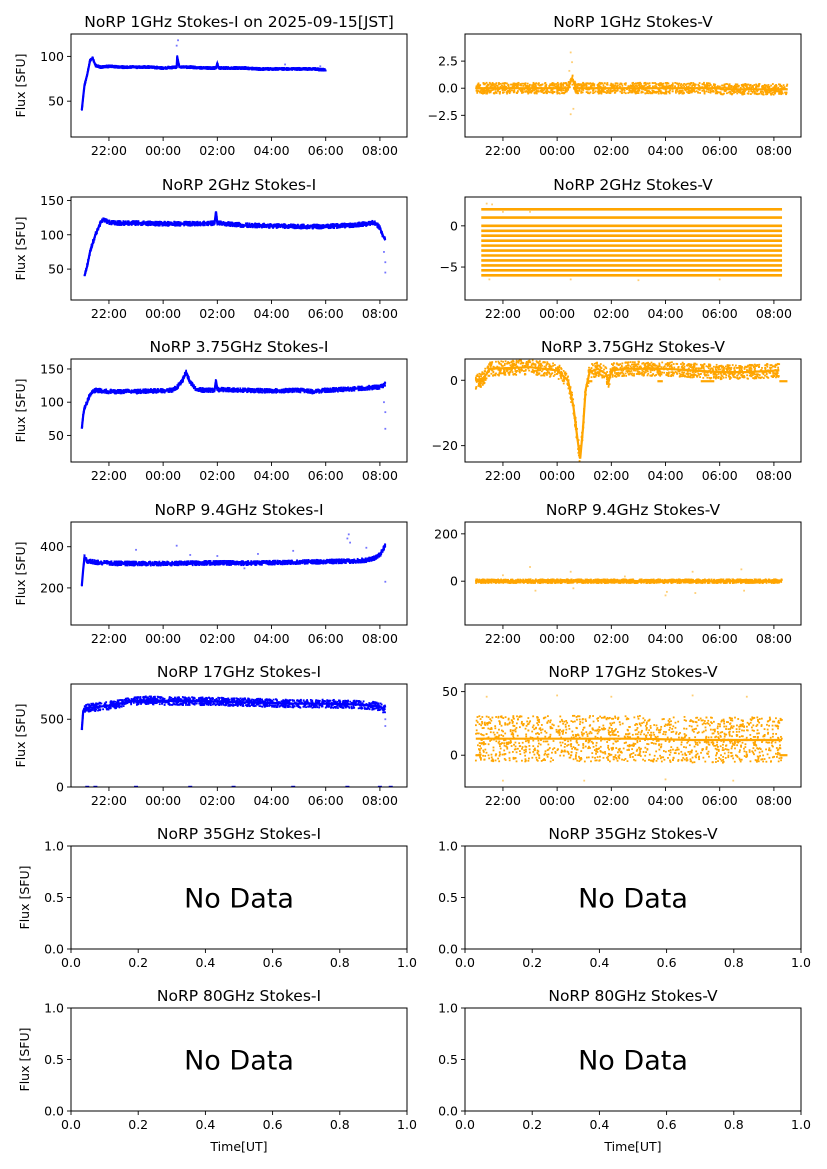  What do you see at coordinates (20, 249) in the screenshot?
I see `y-axis-label: Flux [SFU]` at bounding box center [20, 249].